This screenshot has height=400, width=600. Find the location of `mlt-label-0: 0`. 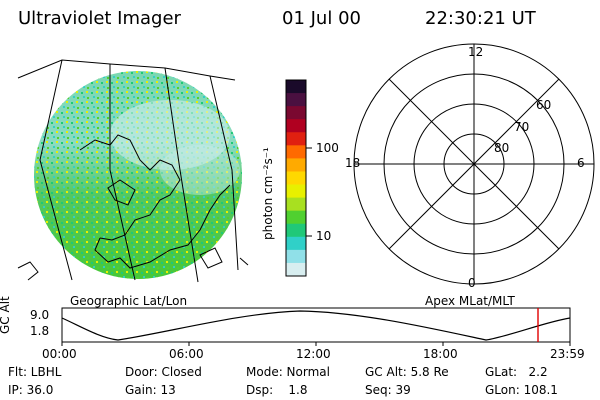

mlt-label-0: 0 is located at coordinates (472, 283).